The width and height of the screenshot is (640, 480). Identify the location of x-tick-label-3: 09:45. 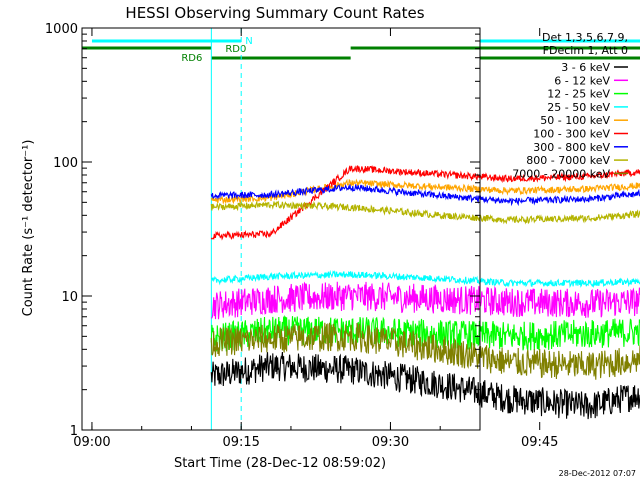
(539, 442).